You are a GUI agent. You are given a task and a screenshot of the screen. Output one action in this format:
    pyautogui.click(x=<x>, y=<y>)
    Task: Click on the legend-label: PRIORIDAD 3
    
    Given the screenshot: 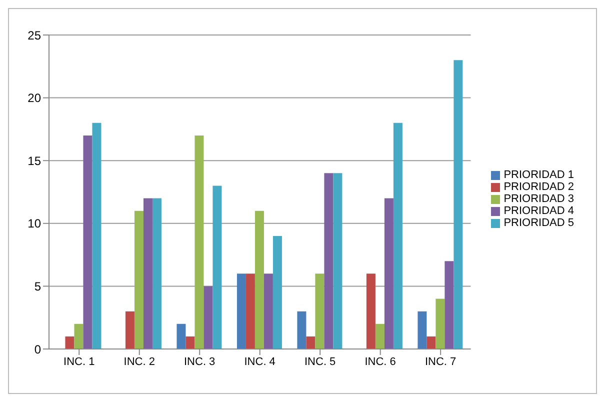 What is the action you would take?
    pyautogui.click(x=539, y=199)
    